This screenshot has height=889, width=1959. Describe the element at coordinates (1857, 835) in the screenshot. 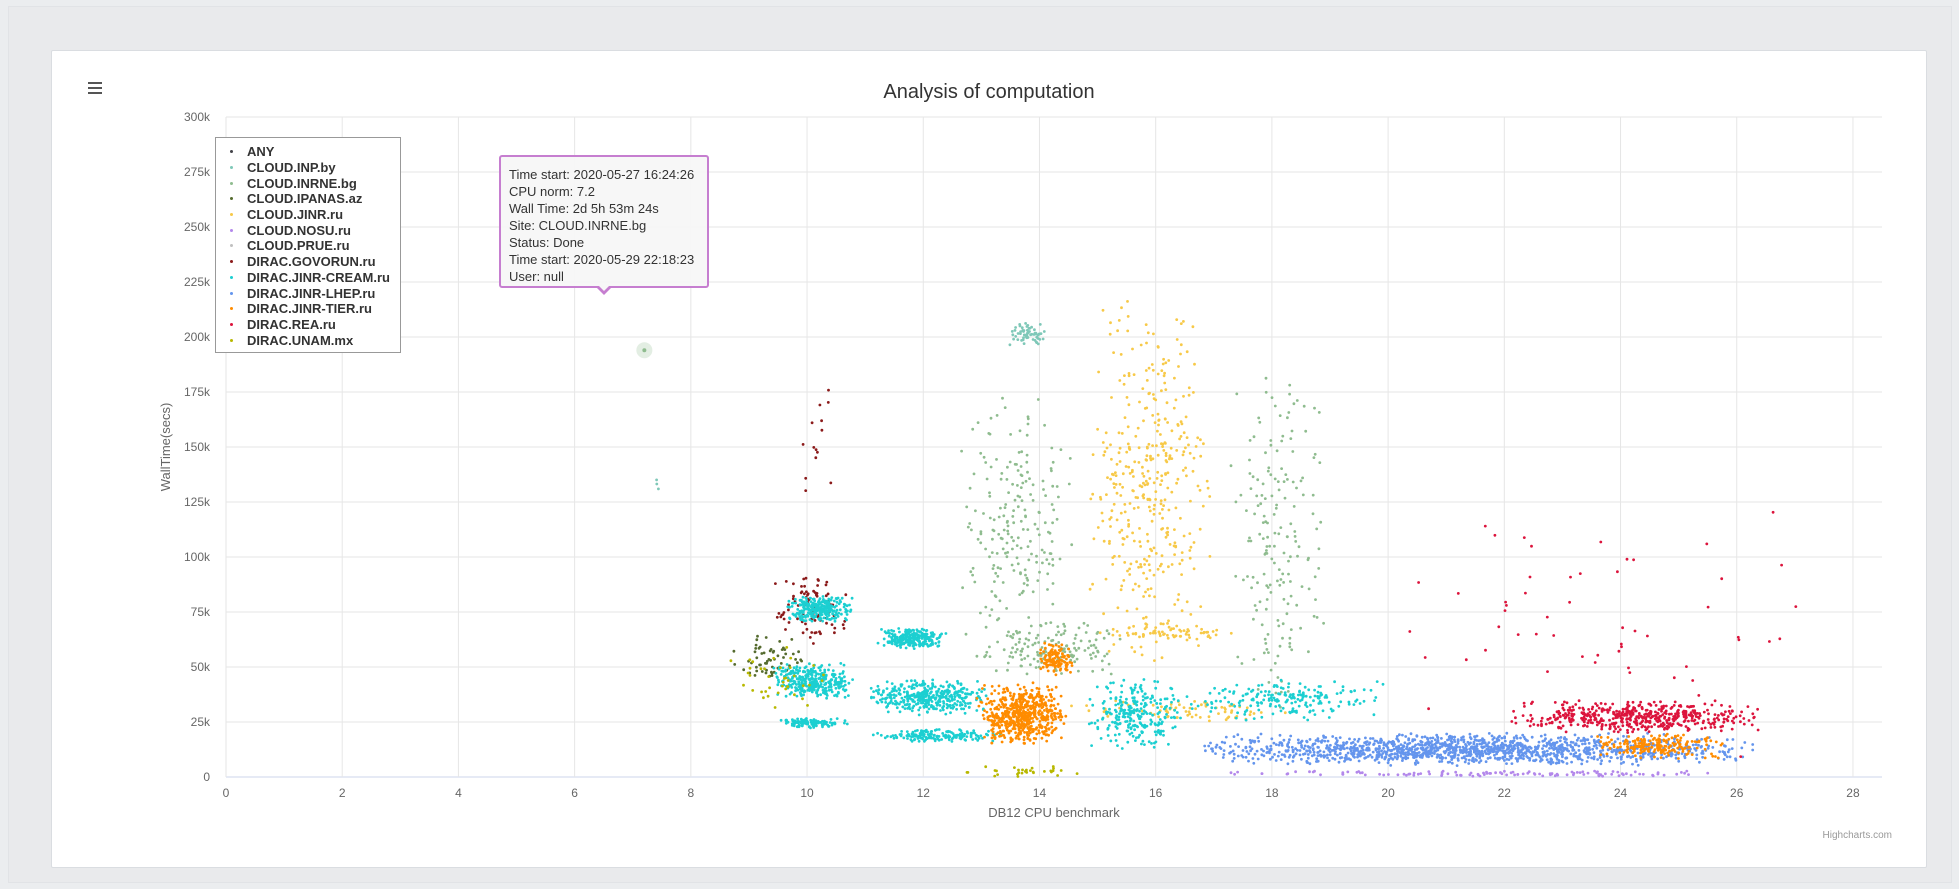

I see `credits-link: Highcharts.com` at that location.